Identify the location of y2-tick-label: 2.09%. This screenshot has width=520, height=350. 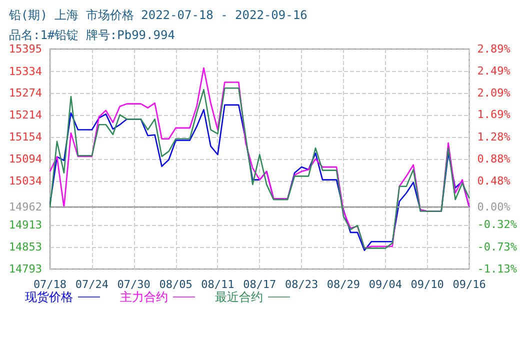
(494, 93).